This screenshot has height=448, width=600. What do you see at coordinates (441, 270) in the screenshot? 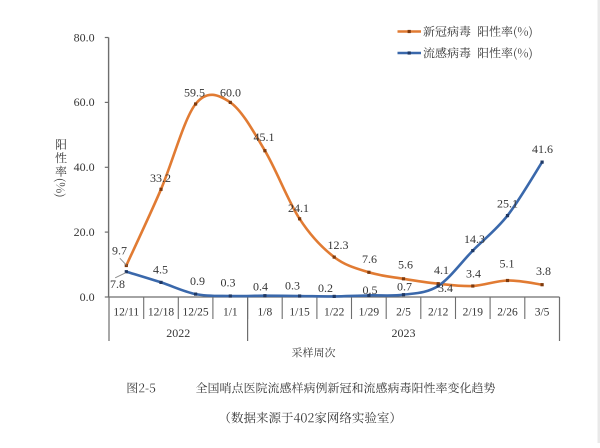
I see `svg-text: 4.1` at bounding box center [441, 270].